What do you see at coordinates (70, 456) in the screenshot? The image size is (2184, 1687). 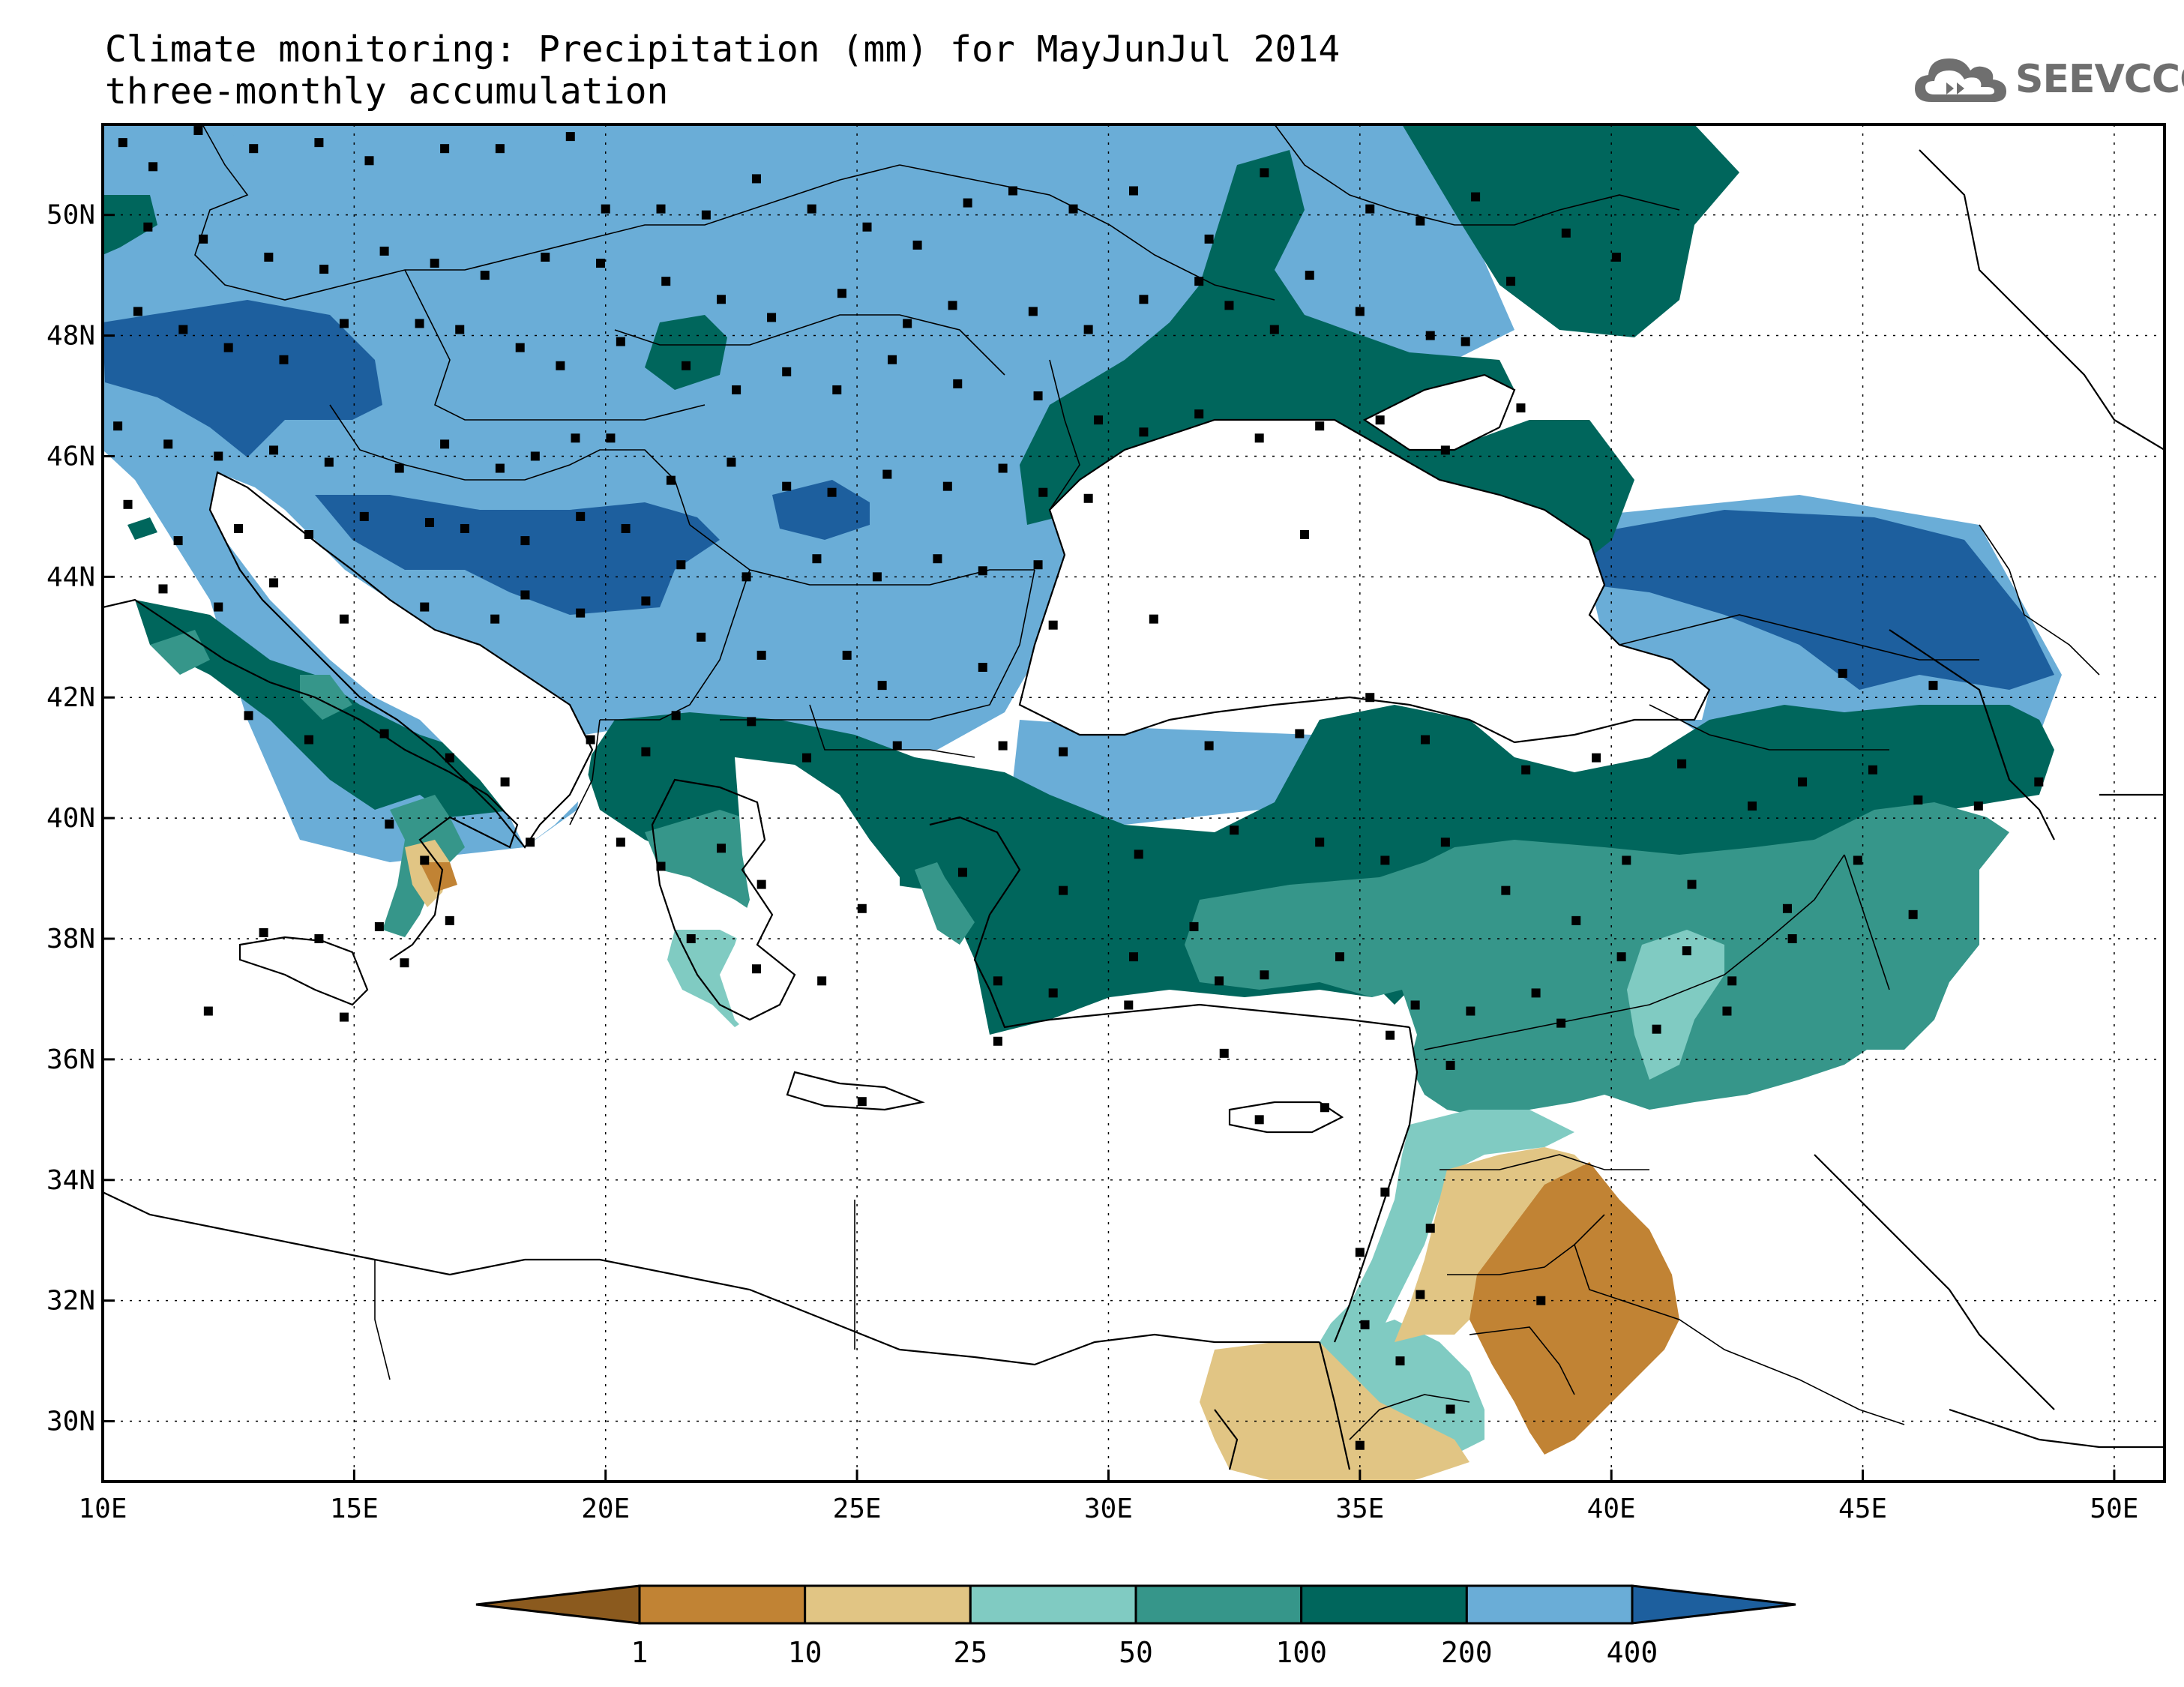 I see `y-tick-label: 46N` at bounding box center [70, 456].